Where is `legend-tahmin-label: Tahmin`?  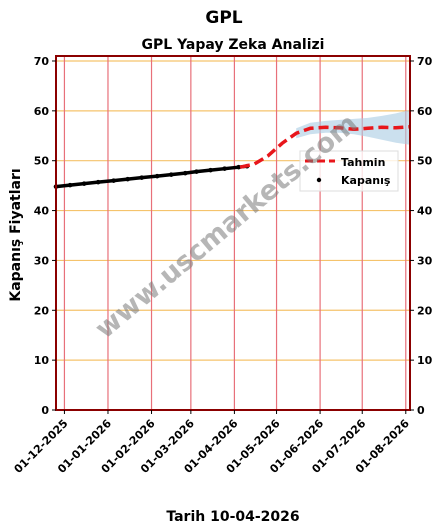
legend-tahmin-label: Tahmin is located at coordinates (363, 162).